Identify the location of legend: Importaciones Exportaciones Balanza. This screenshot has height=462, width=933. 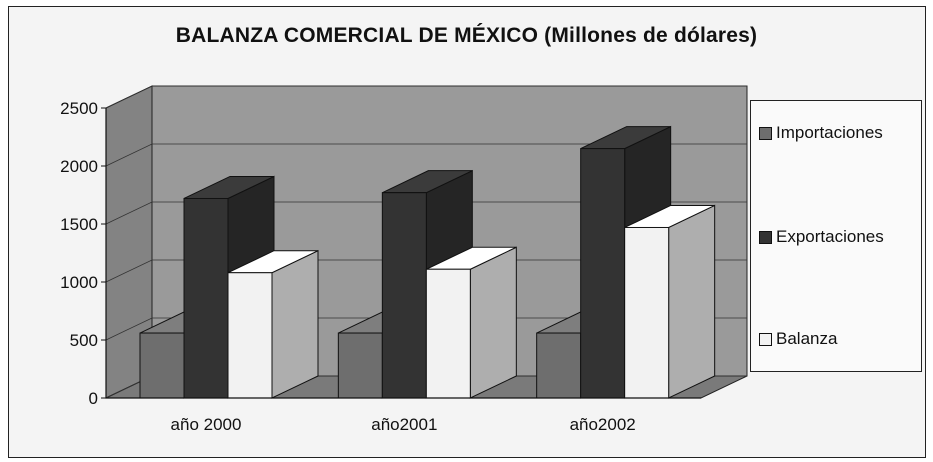
(836, 236).